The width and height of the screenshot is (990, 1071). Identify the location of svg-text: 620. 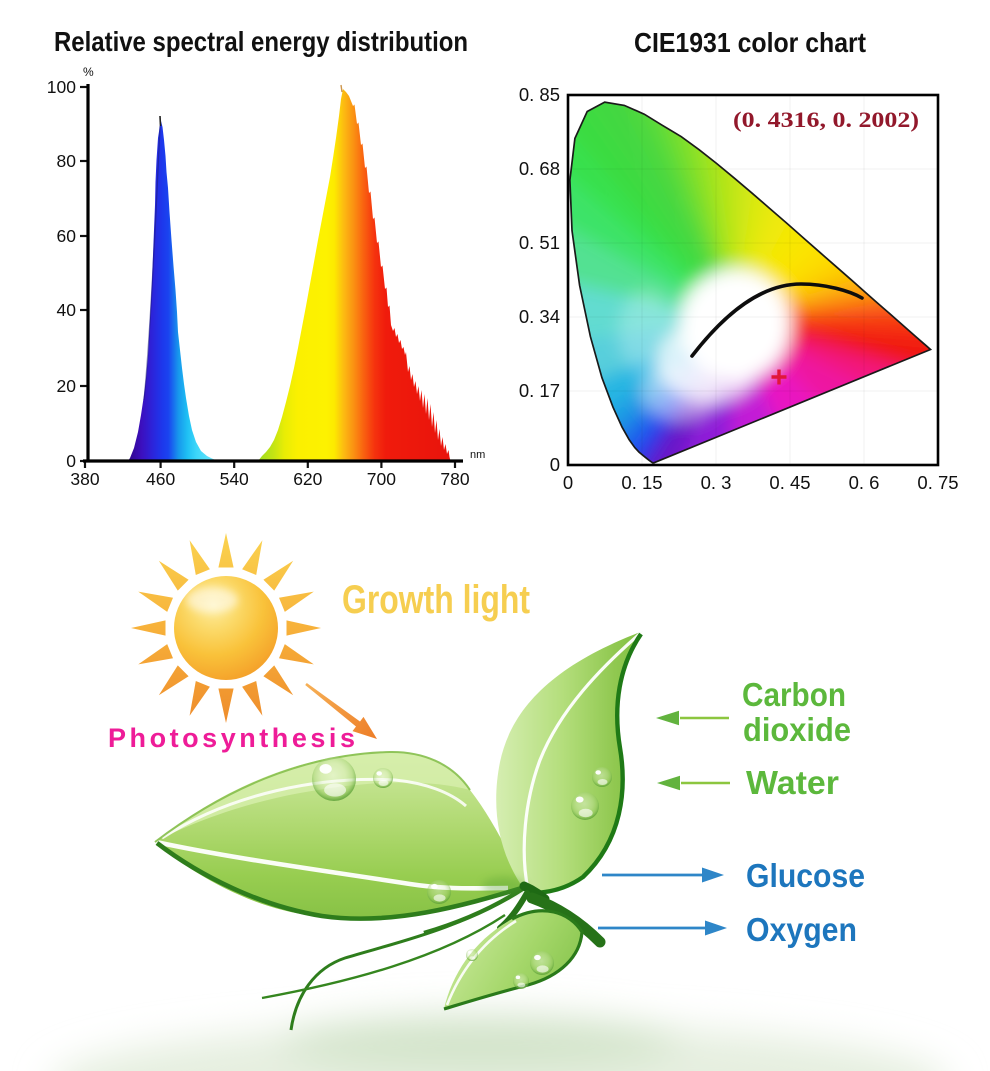
(307, 479).